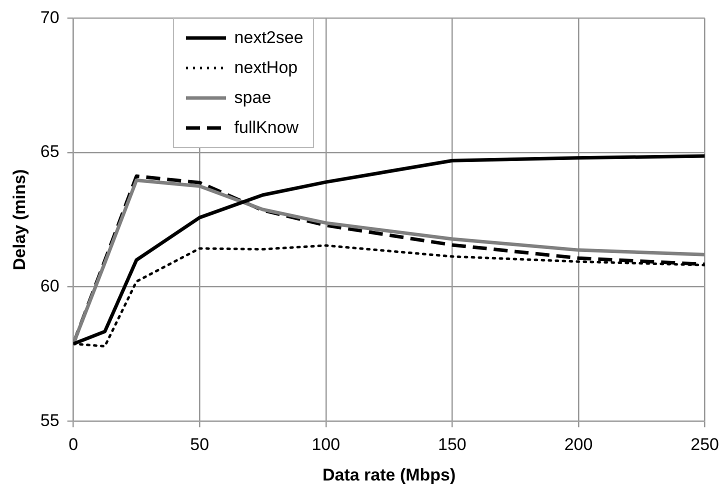 The height and width of the screenshot is (492, 727). Describe the element at coordinates (50, 420) in the screenshot. I see `y-tick-label: 55` at that location.